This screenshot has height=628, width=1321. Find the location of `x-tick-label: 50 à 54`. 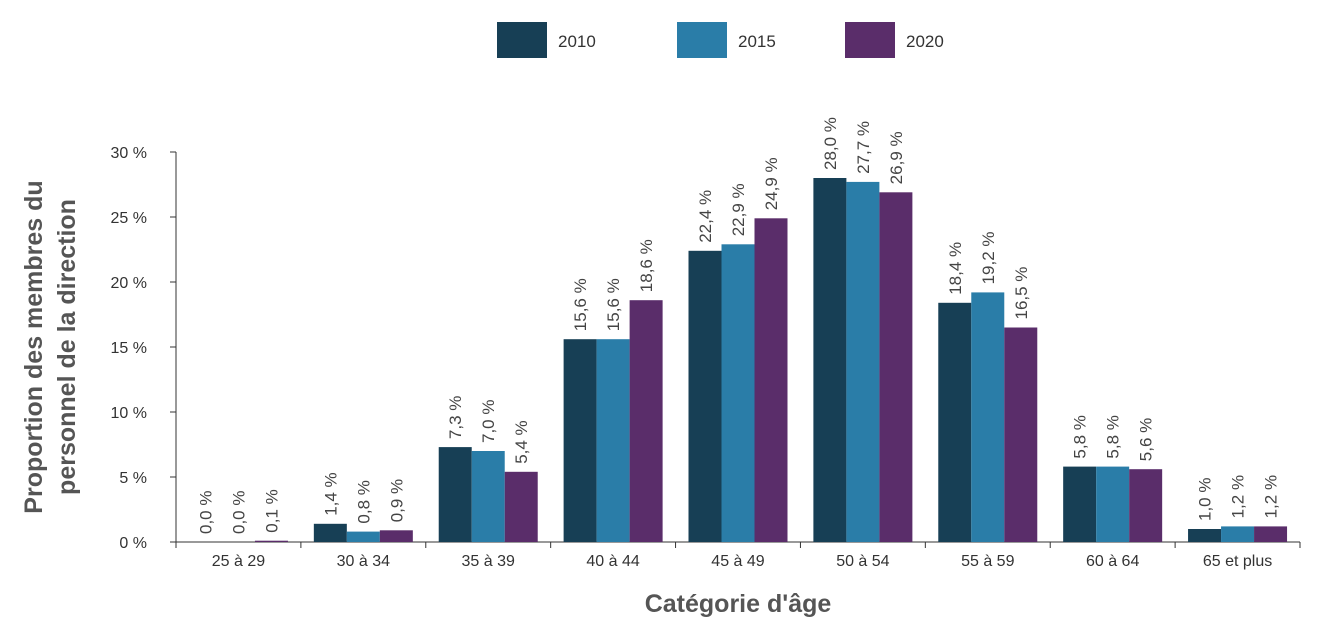

x-tick-label: 50 à 54 is located at coordinates (862, 561).